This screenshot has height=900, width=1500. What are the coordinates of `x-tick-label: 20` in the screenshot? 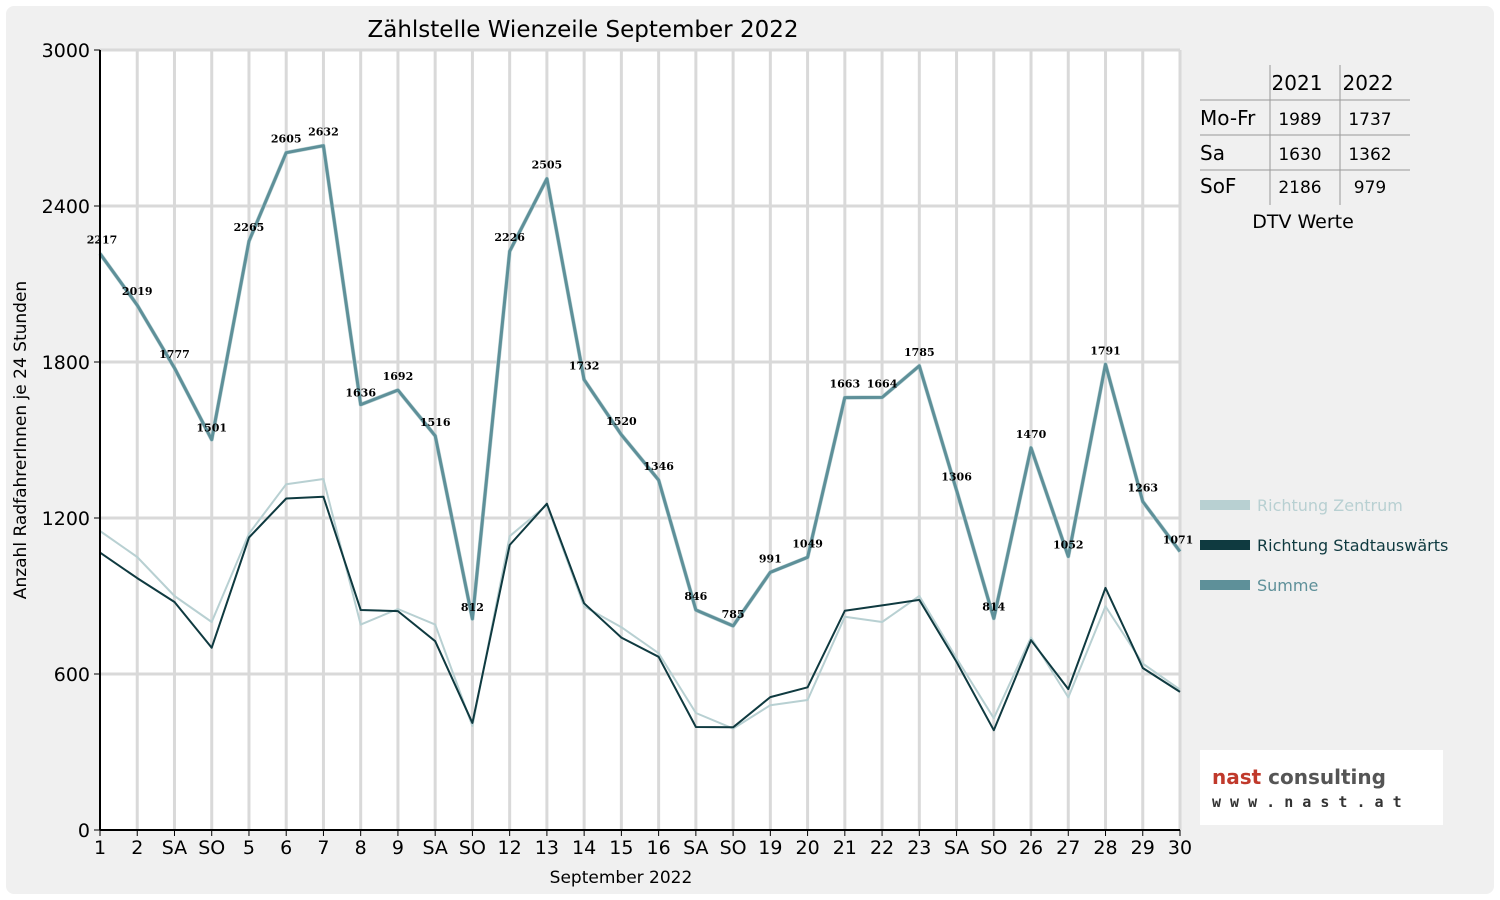 It's located at (807, 848).